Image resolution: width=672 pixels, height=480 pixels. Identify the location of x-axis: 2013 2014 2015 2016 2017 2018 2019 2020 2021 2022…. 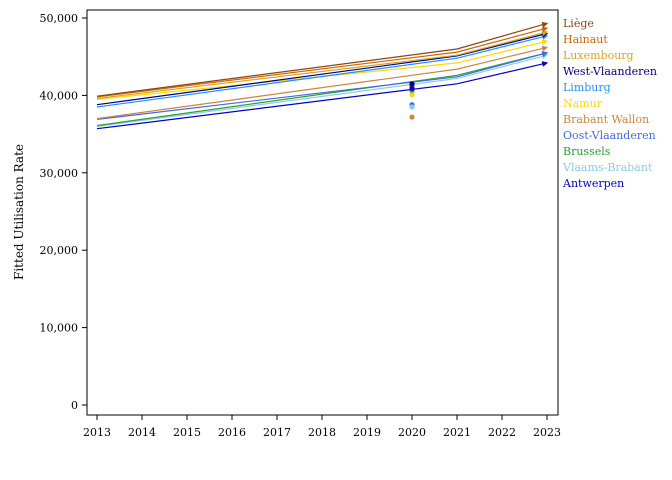
(322, 427).